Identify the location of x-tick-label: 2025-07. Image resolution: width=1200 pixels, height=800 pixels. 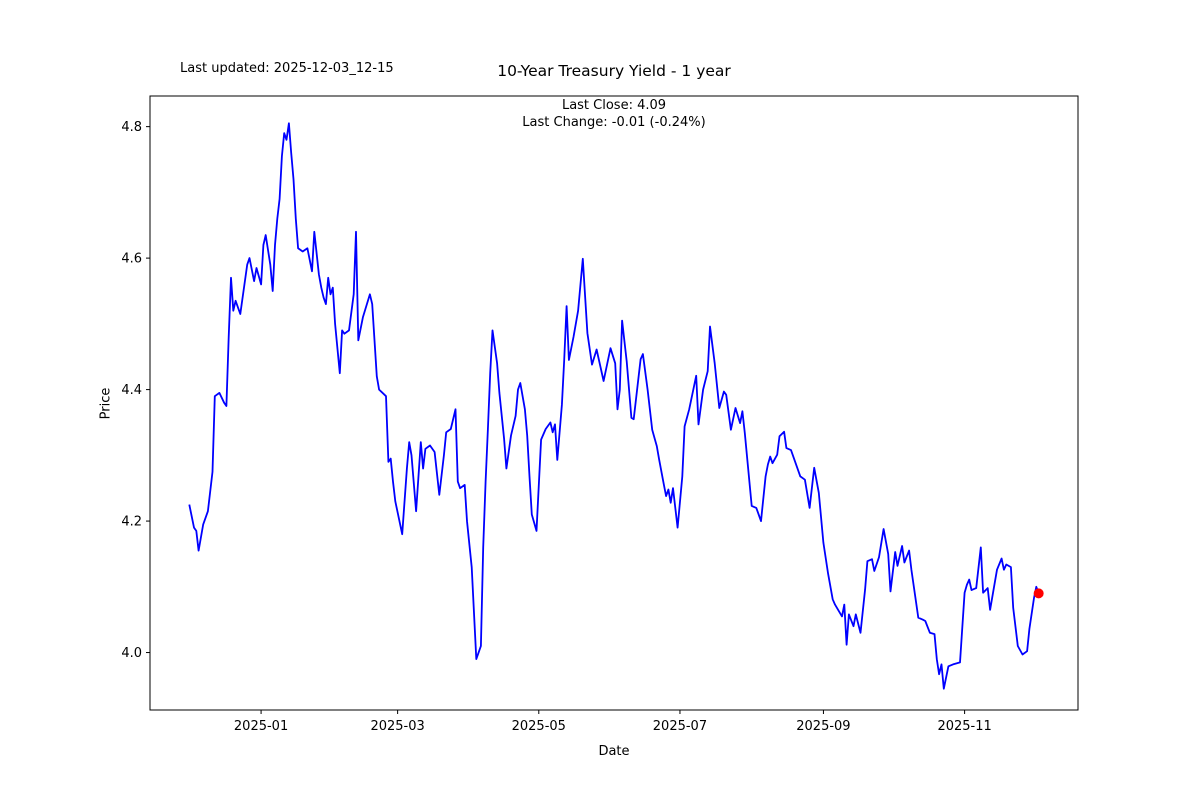
(680, 726).